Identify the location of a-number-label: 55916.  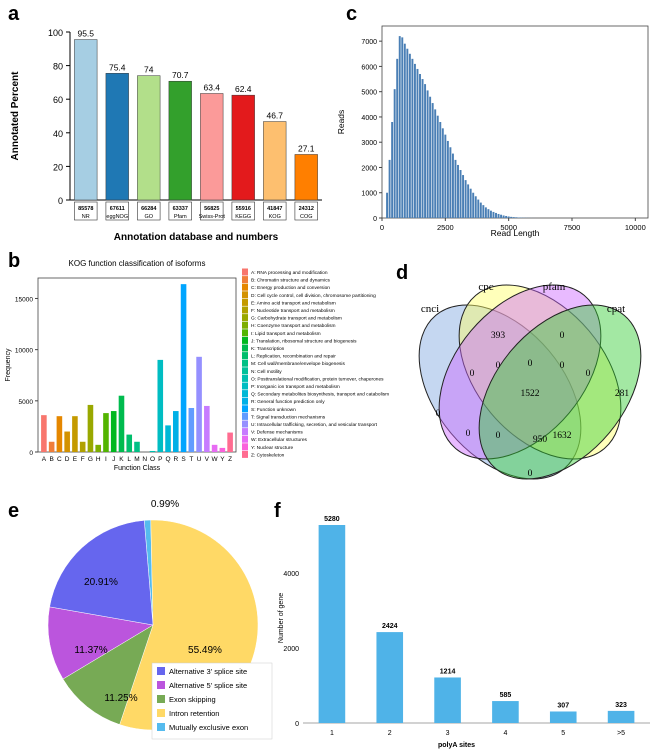
(243, 209).